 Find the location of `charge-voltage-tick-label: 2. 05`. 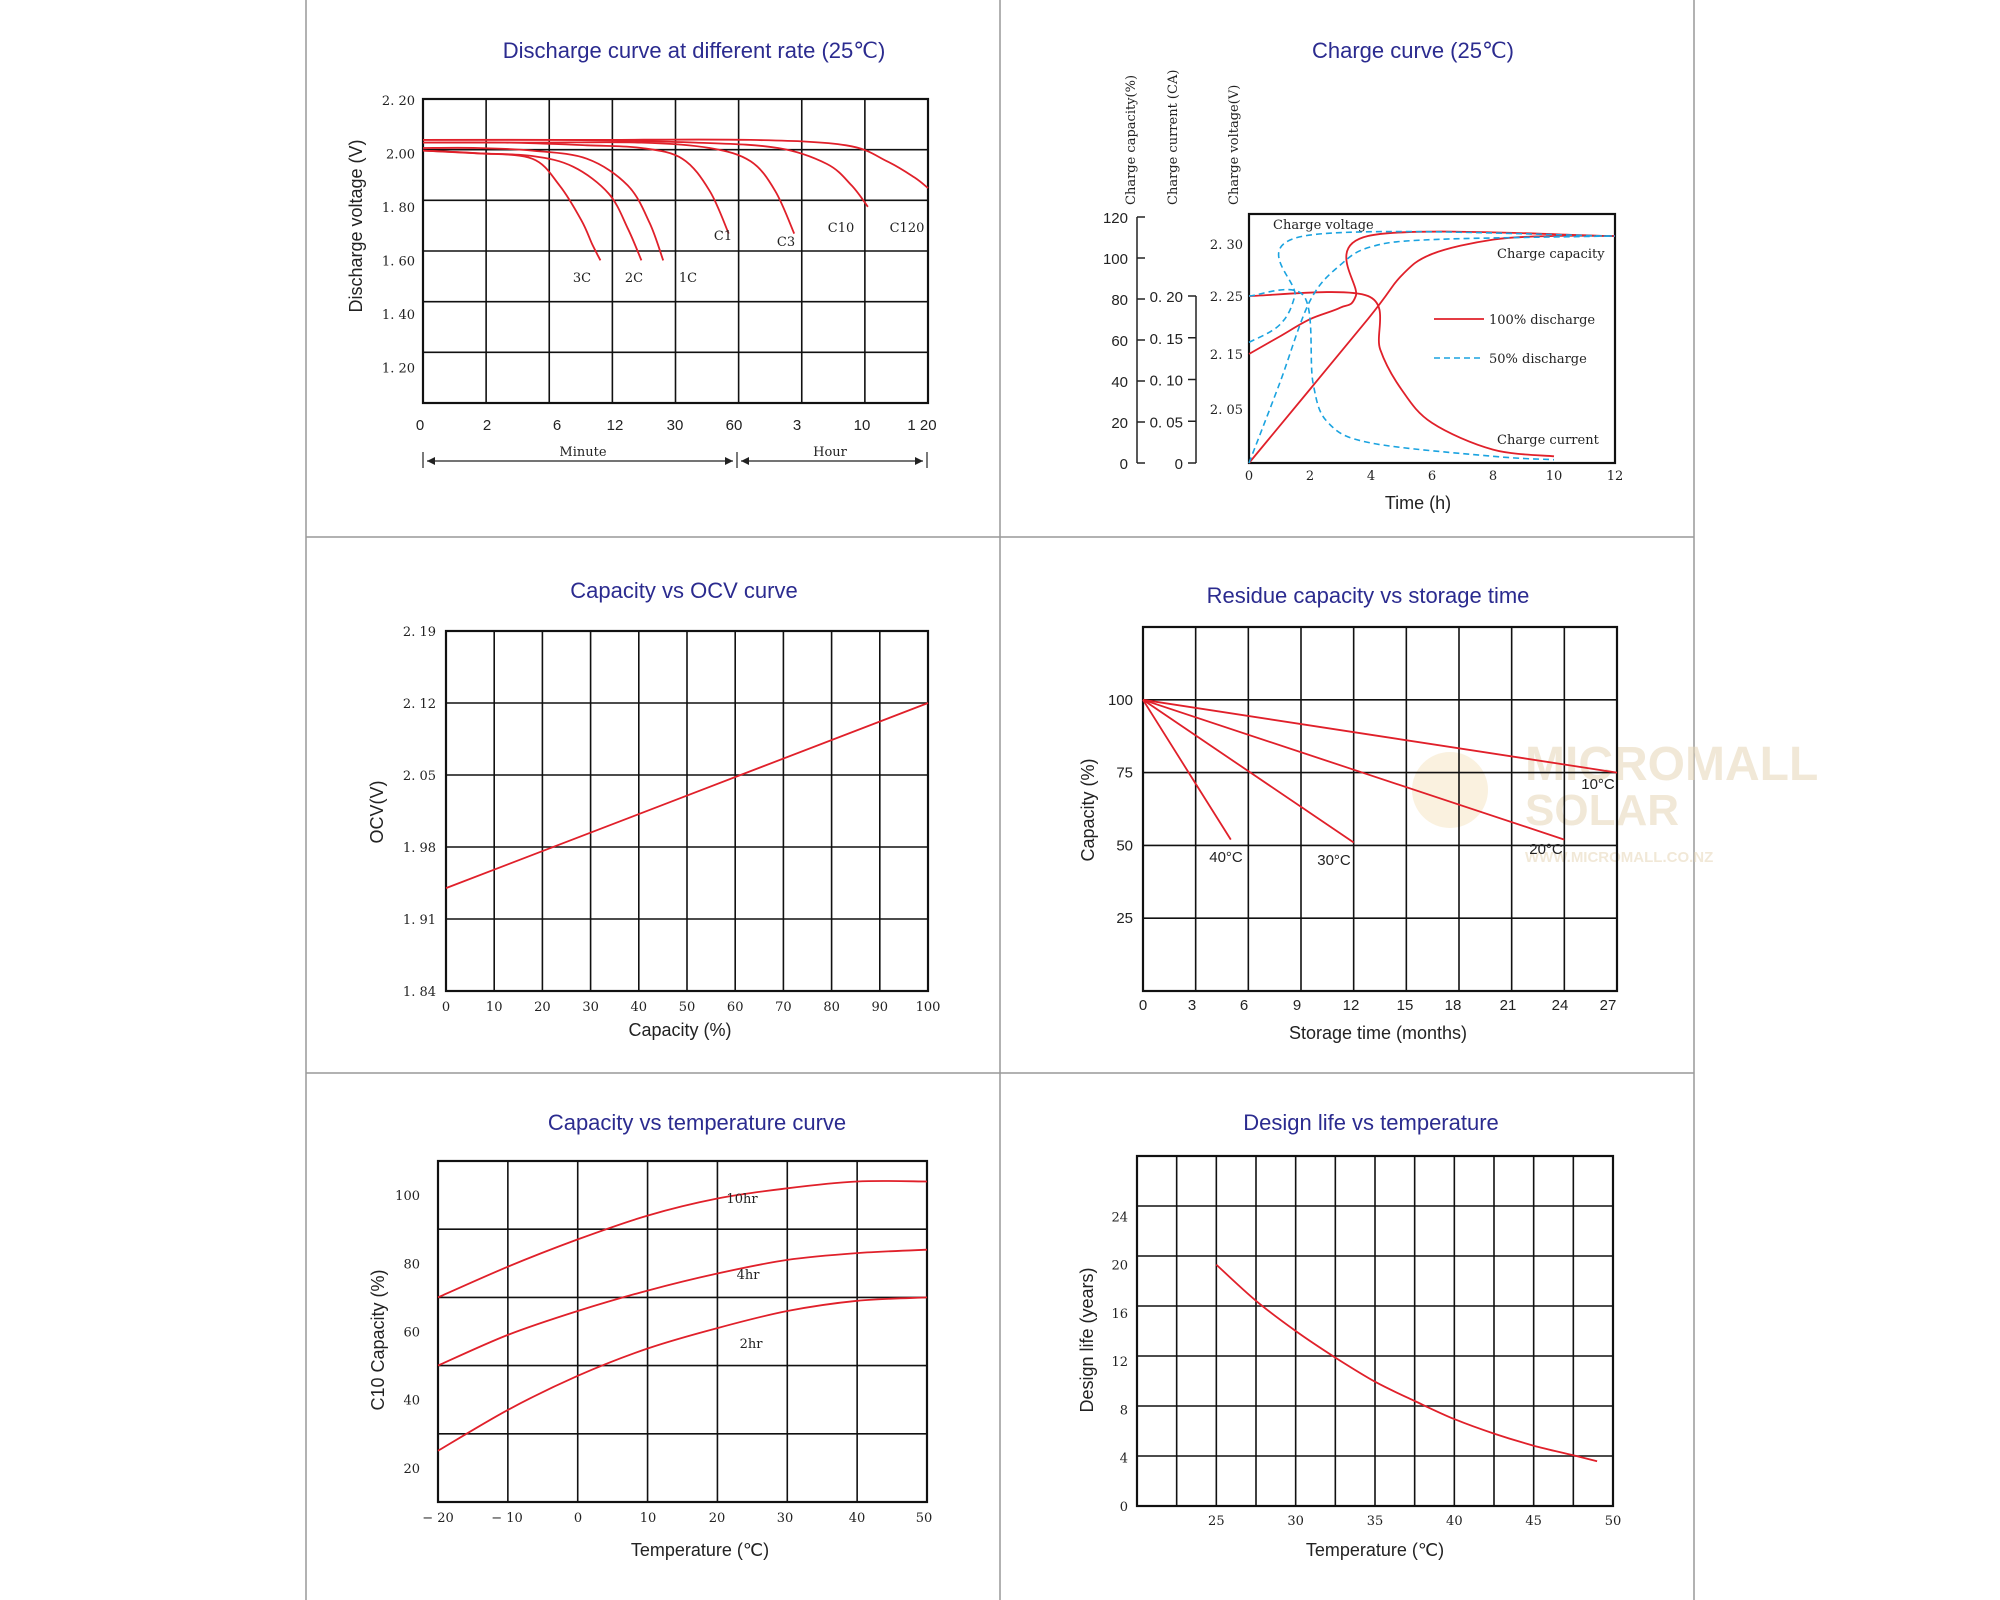

charge-voltage-tick-label: 2. 05 is located at coordinates (1226, 410).